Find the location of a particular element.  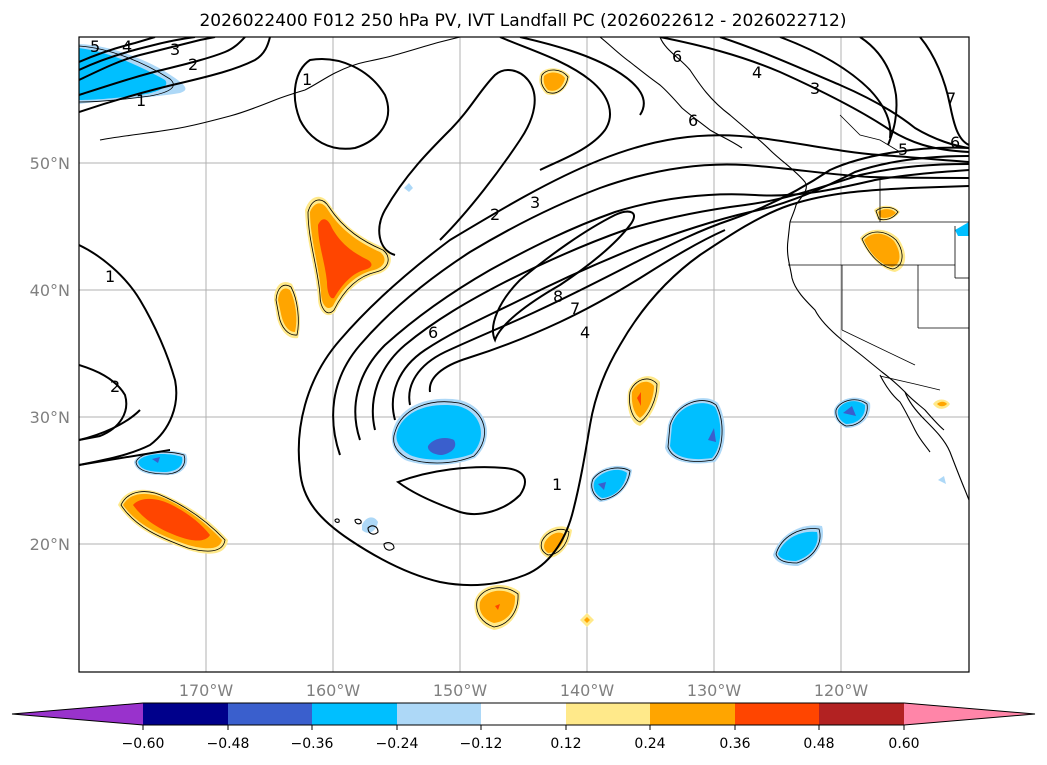

colorbar-ticks is located at coordinates (523, 727).